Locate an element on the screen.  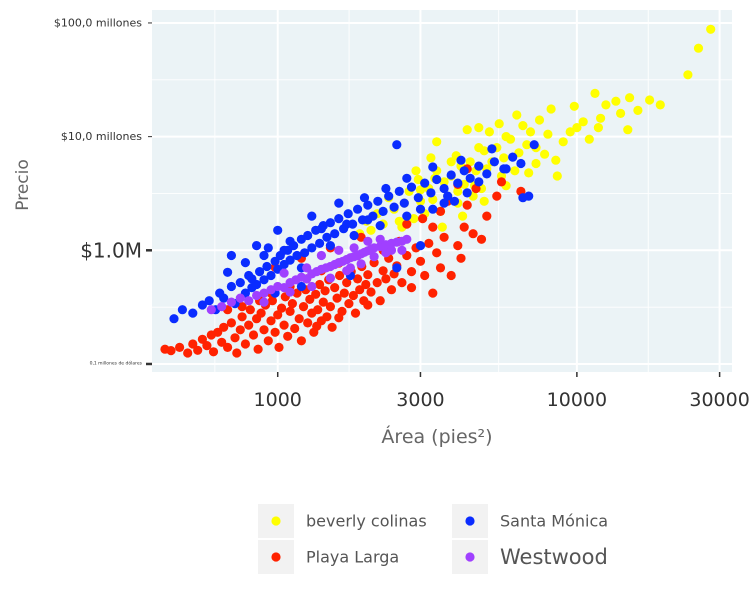
legend-label: beverly colinas is located at coordinates (366, 521).